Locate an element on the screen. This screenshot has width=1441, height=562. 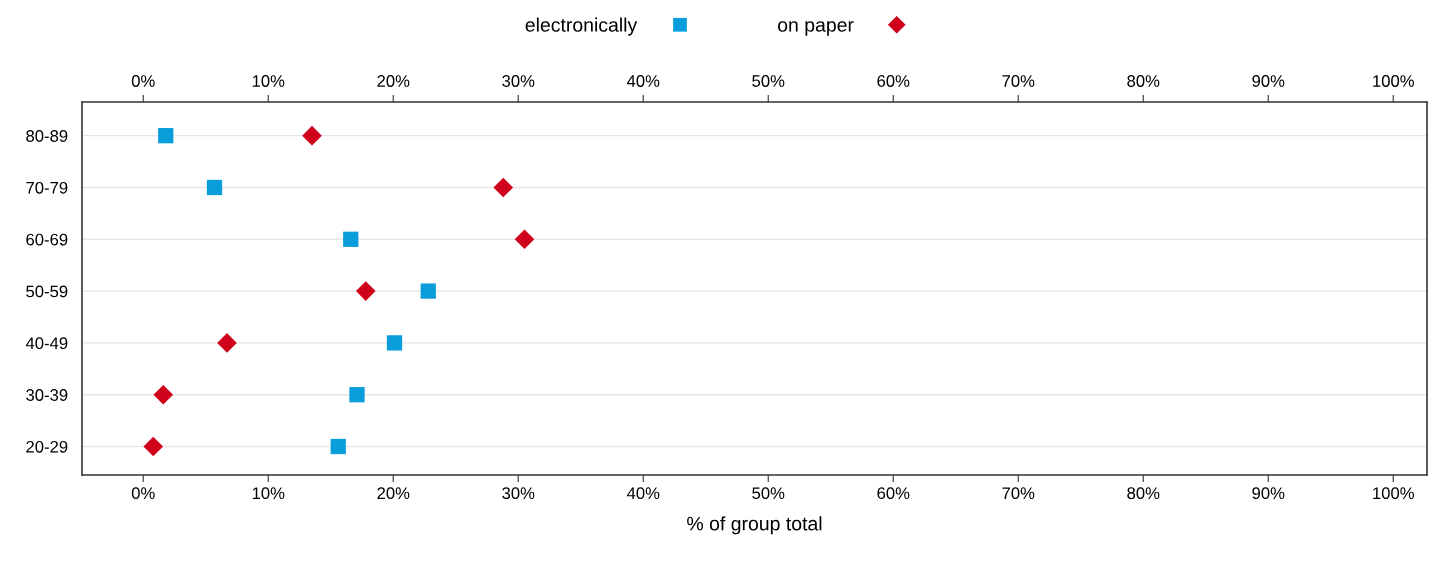
y-tick-label: 70-79 is located at coordinates (47, 187).